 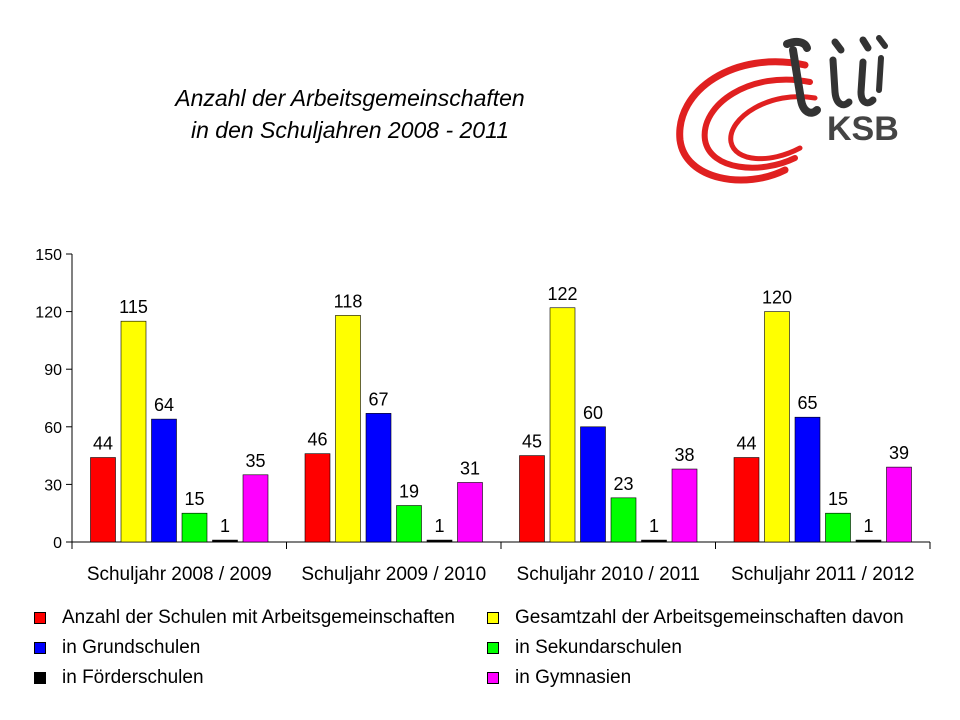 I want to click on data-label: 115, so click(x=133, y=307).